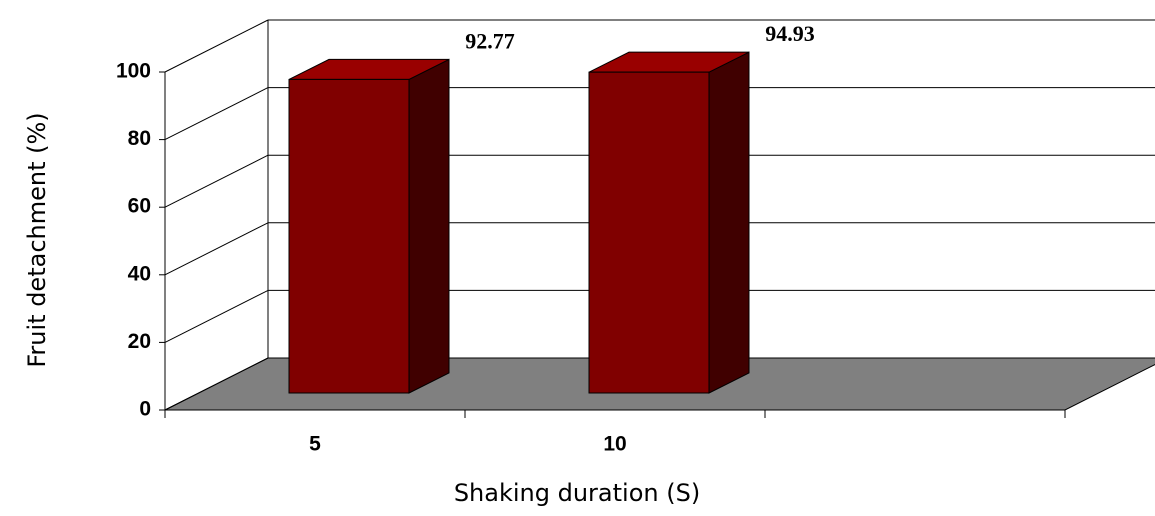  I want to click on x-tick-label: 10, so click(614, 444).